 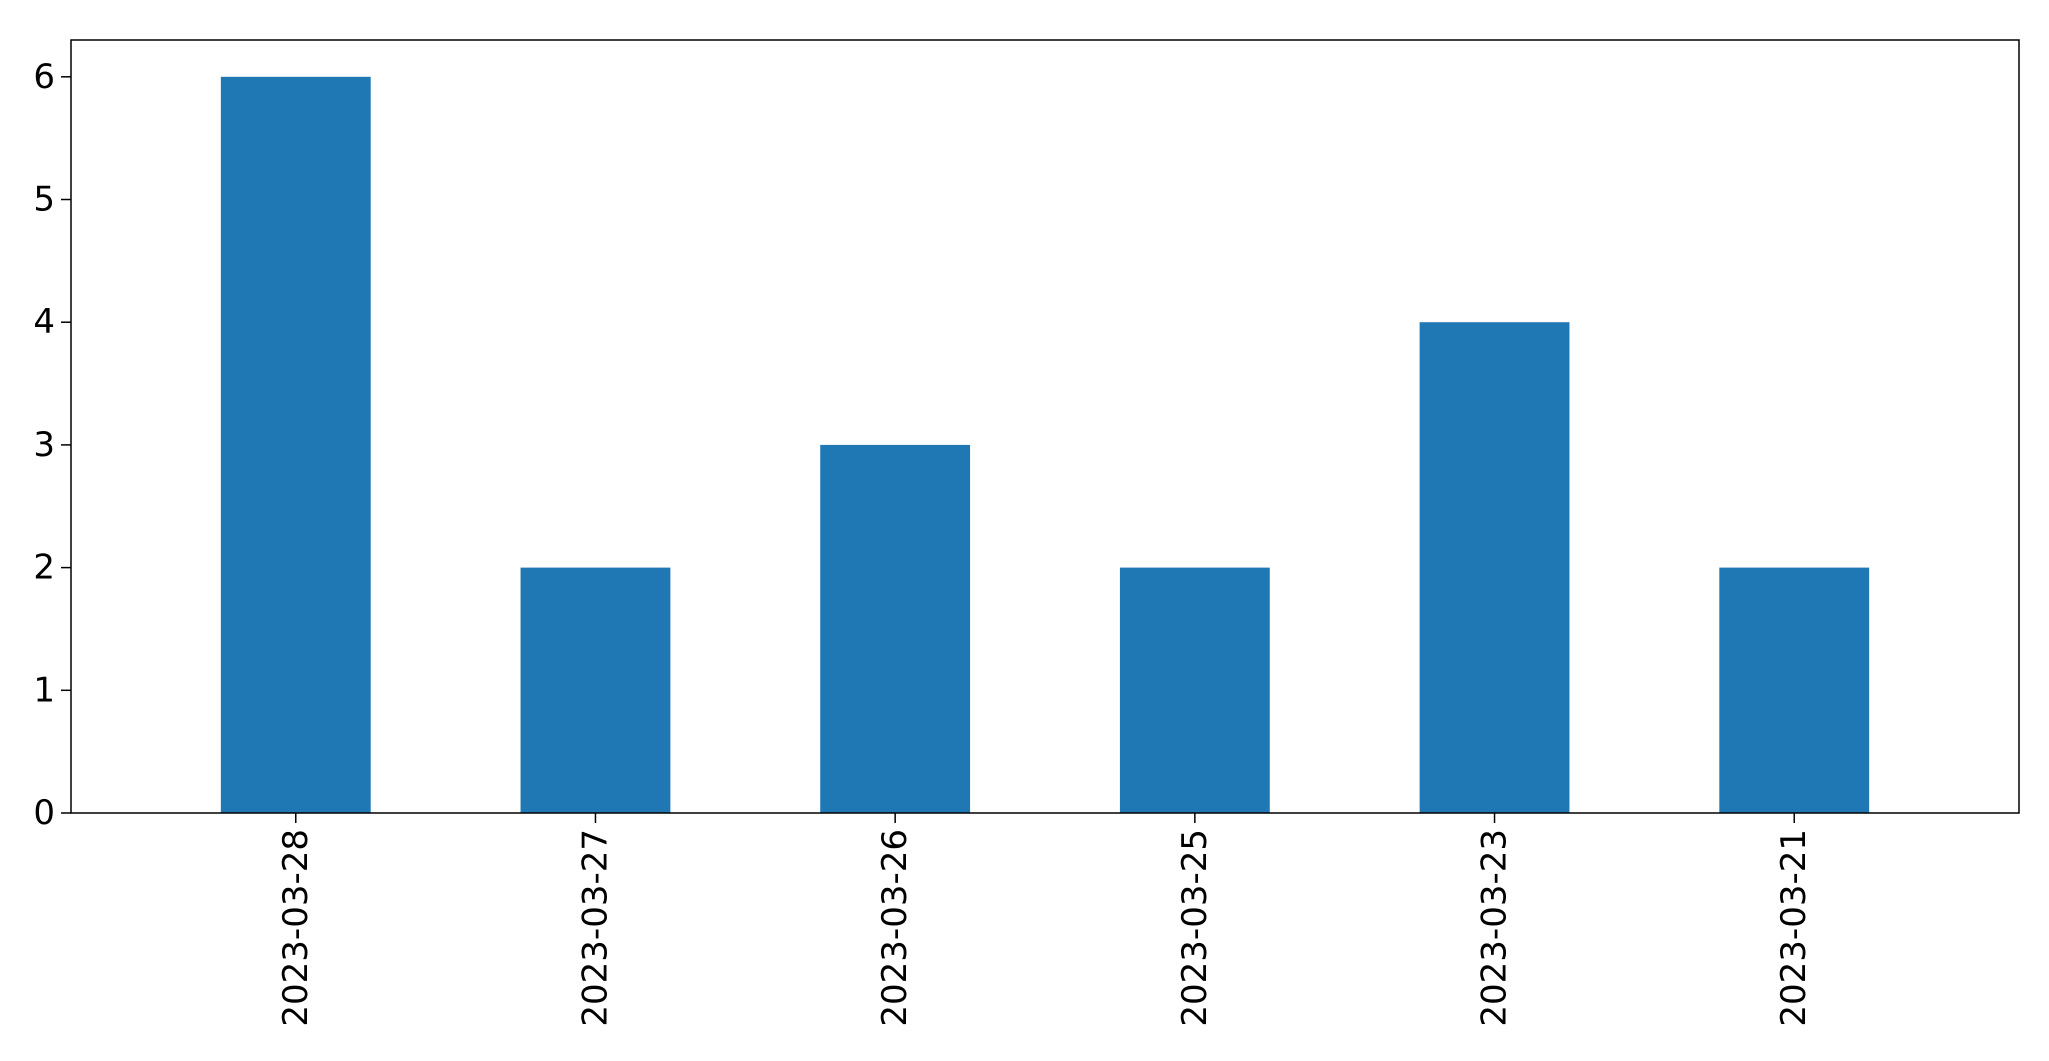 I want to click on x-tick-label: 2023-03-21, so click(x=1794, y=928).